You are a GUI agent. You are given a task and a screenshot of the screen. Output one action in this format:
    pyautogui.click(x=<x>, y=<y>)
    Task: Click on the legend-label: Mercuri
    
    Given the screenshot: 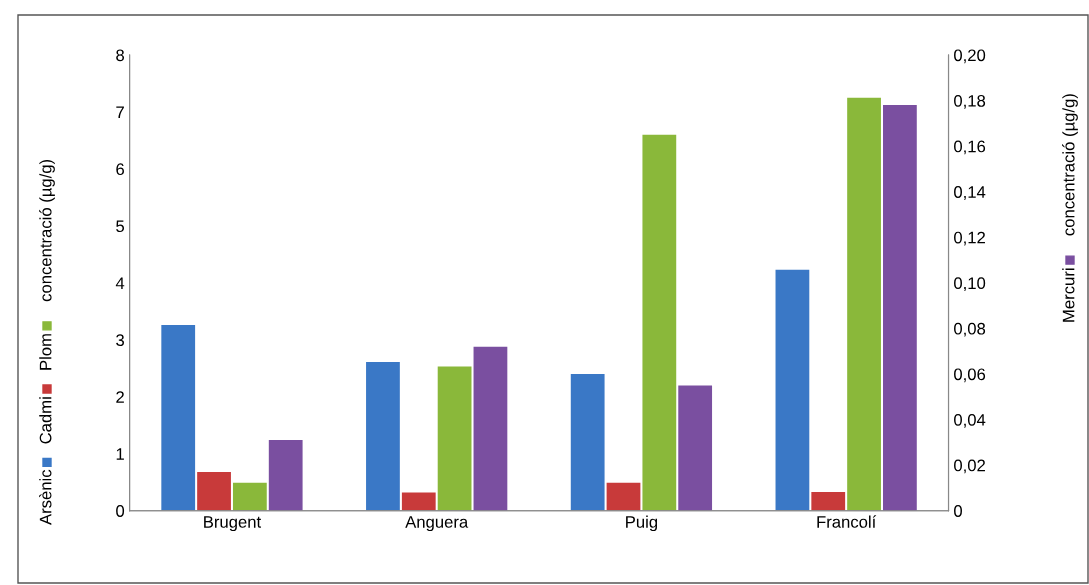 What is the action you would take?
    pyautogui.click(x=1068, y=295)
    